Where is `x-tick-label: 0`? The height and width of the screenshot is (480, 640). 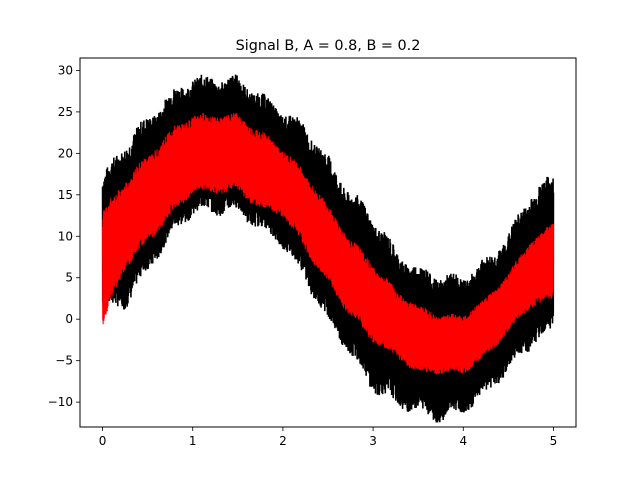 x-tick-label: 0 is located at coordinates (103, 441).